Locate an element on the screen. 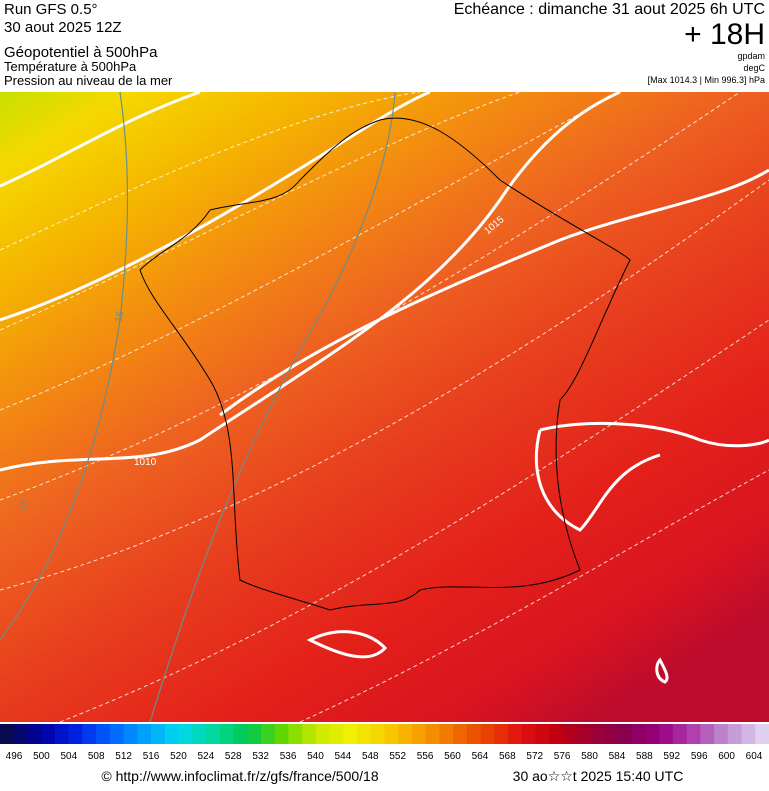 The height and width of the screenshot is (791, 769). param-geopotential: Géopotentiel à 500hPa is located at coordinates (81, 52).